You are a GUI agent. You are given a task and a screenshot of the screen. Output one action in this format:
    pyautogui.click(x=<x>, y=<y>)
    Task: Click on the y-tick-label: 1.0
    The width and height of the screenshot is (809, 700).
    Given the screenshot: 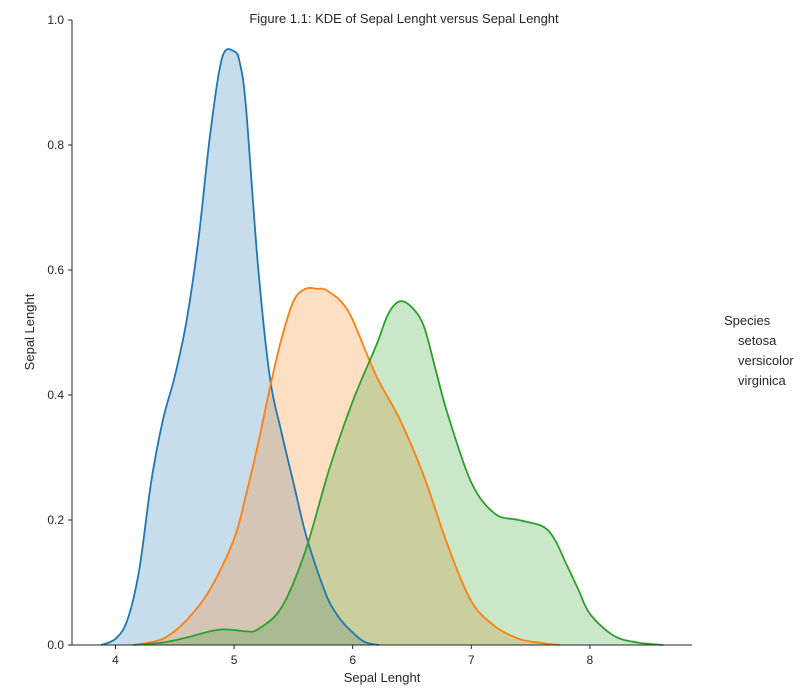 What is the action you would take?
    pyautogui.click(x=55, y=20)
    